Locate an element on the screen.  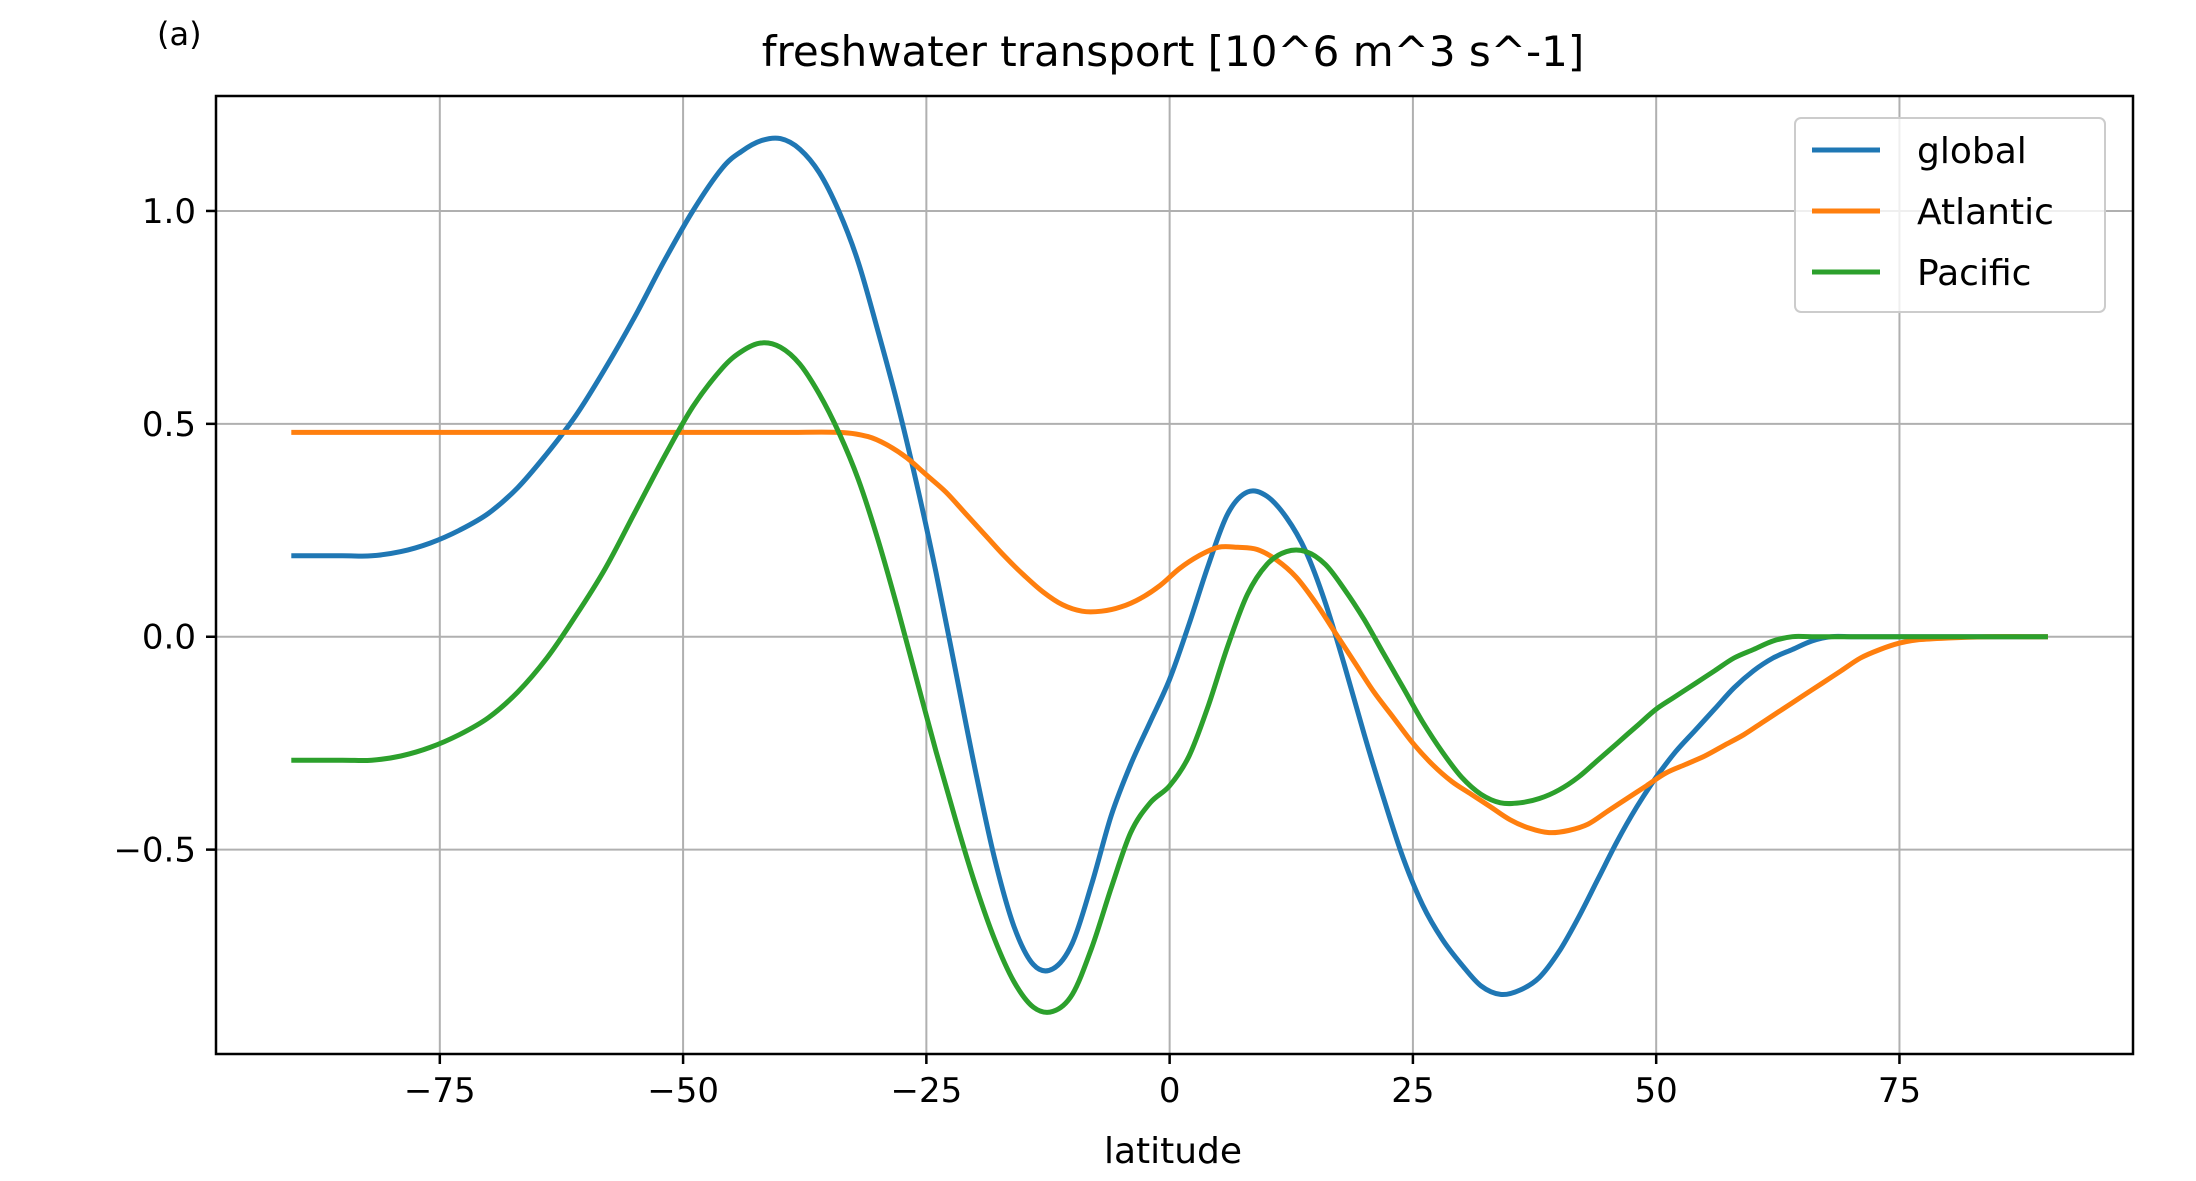
x-axis-label: latitude is located at coordinates (1173, 1151).